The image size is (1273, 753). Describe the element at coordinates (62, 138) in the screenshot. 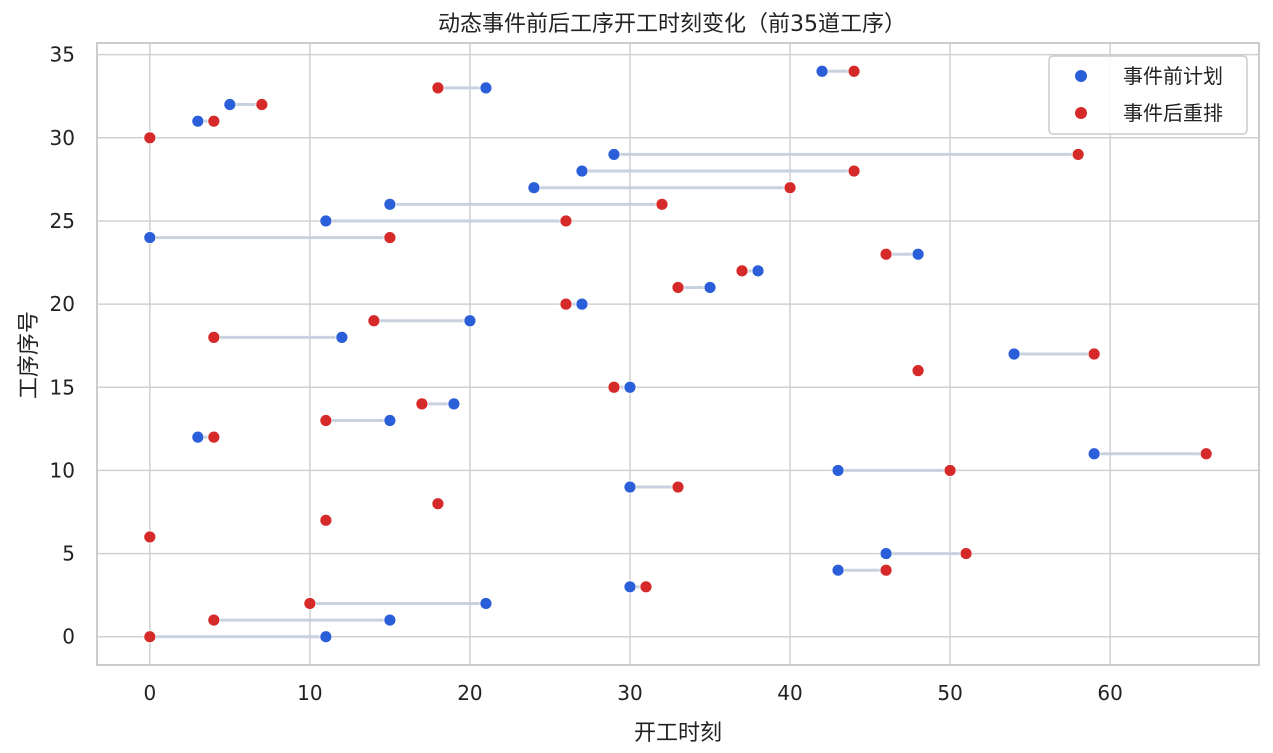

I see `y-tick-label: 30` at that location.